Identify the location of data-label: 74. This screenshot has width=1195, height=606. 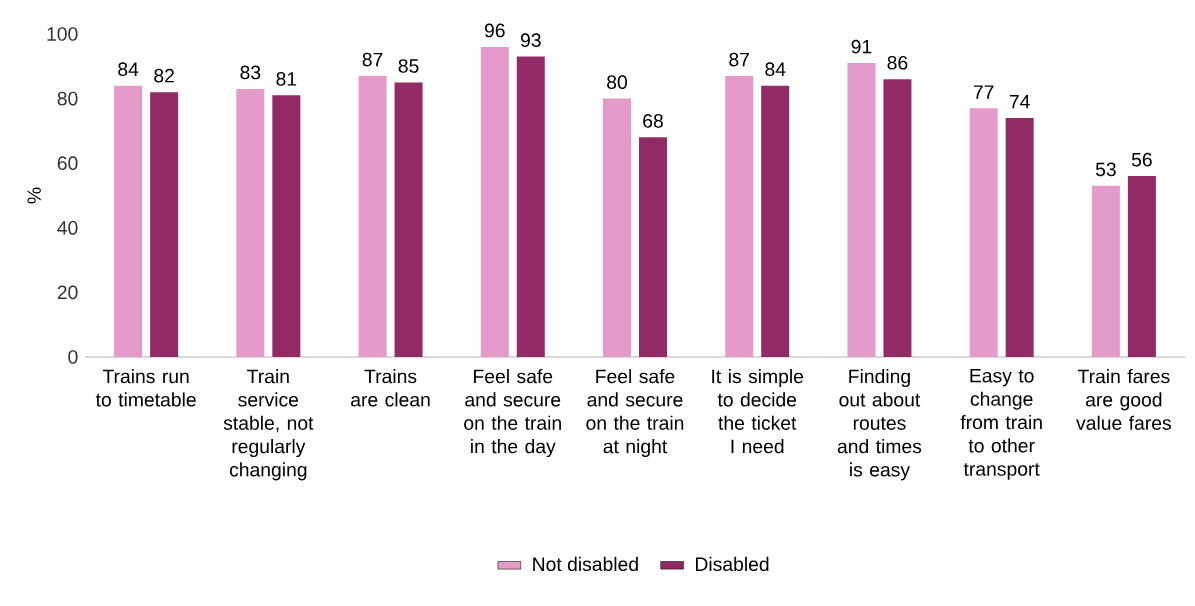
(1019, 102).